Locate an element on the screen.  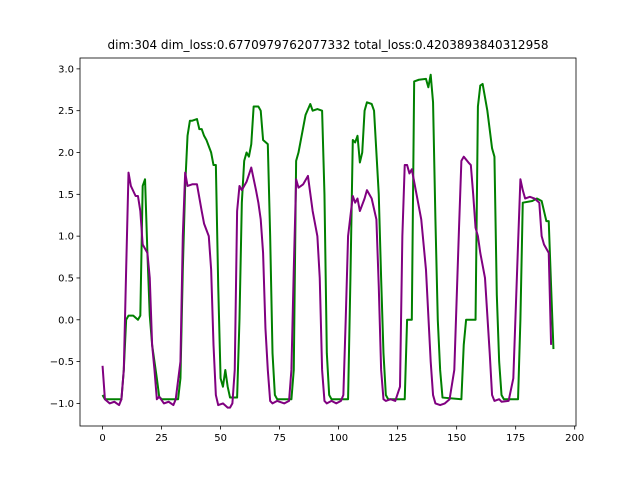
x-tick-label: 0 is located at coordinates (102, 438).